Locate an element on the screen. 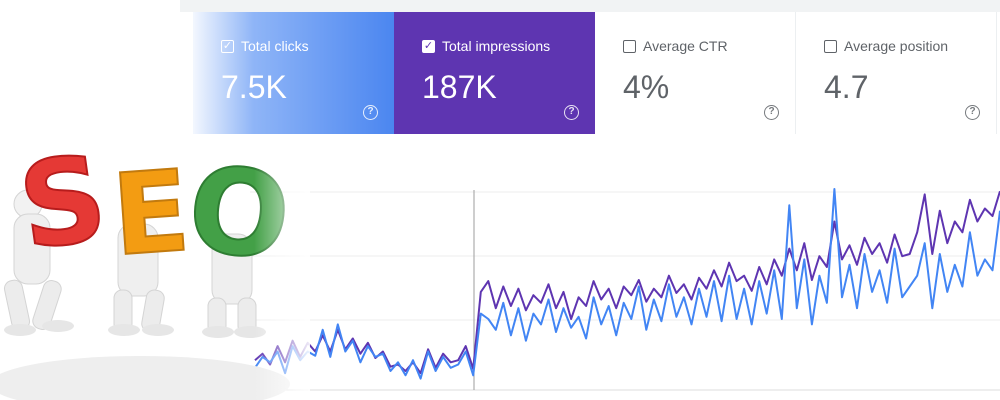  metric-label: Average CTR is located at coordinates (685, 46).